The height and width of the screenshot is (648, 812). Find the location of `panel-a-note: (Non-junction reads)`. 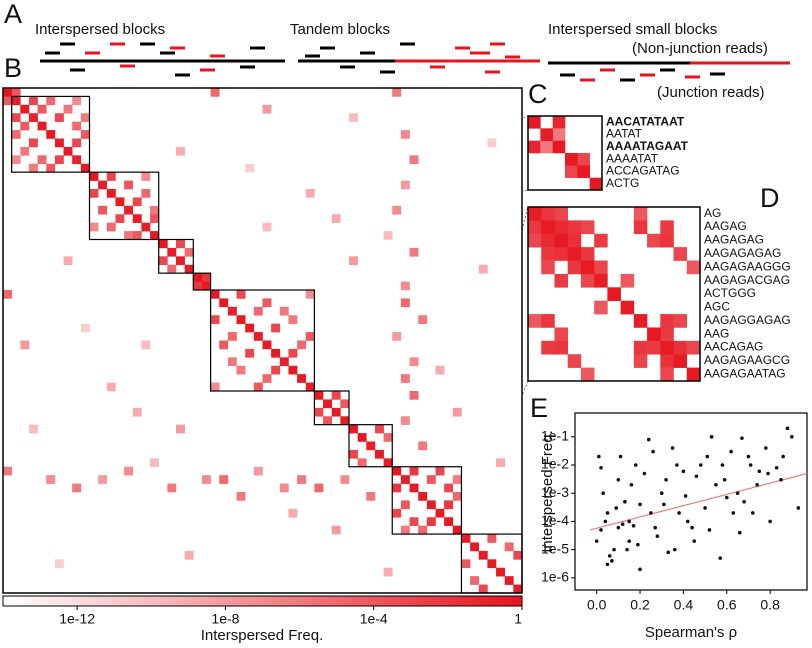

panel-a-note: (Non-junction reads) is located at coordinates (700, 48).